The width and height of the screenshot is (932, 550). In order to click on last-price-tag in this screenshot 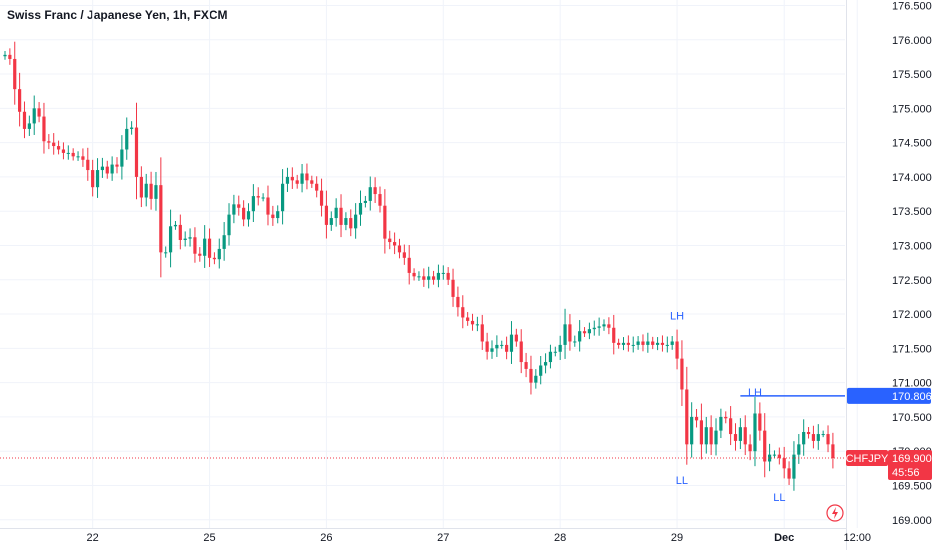, I will do `click(910, 465)`.